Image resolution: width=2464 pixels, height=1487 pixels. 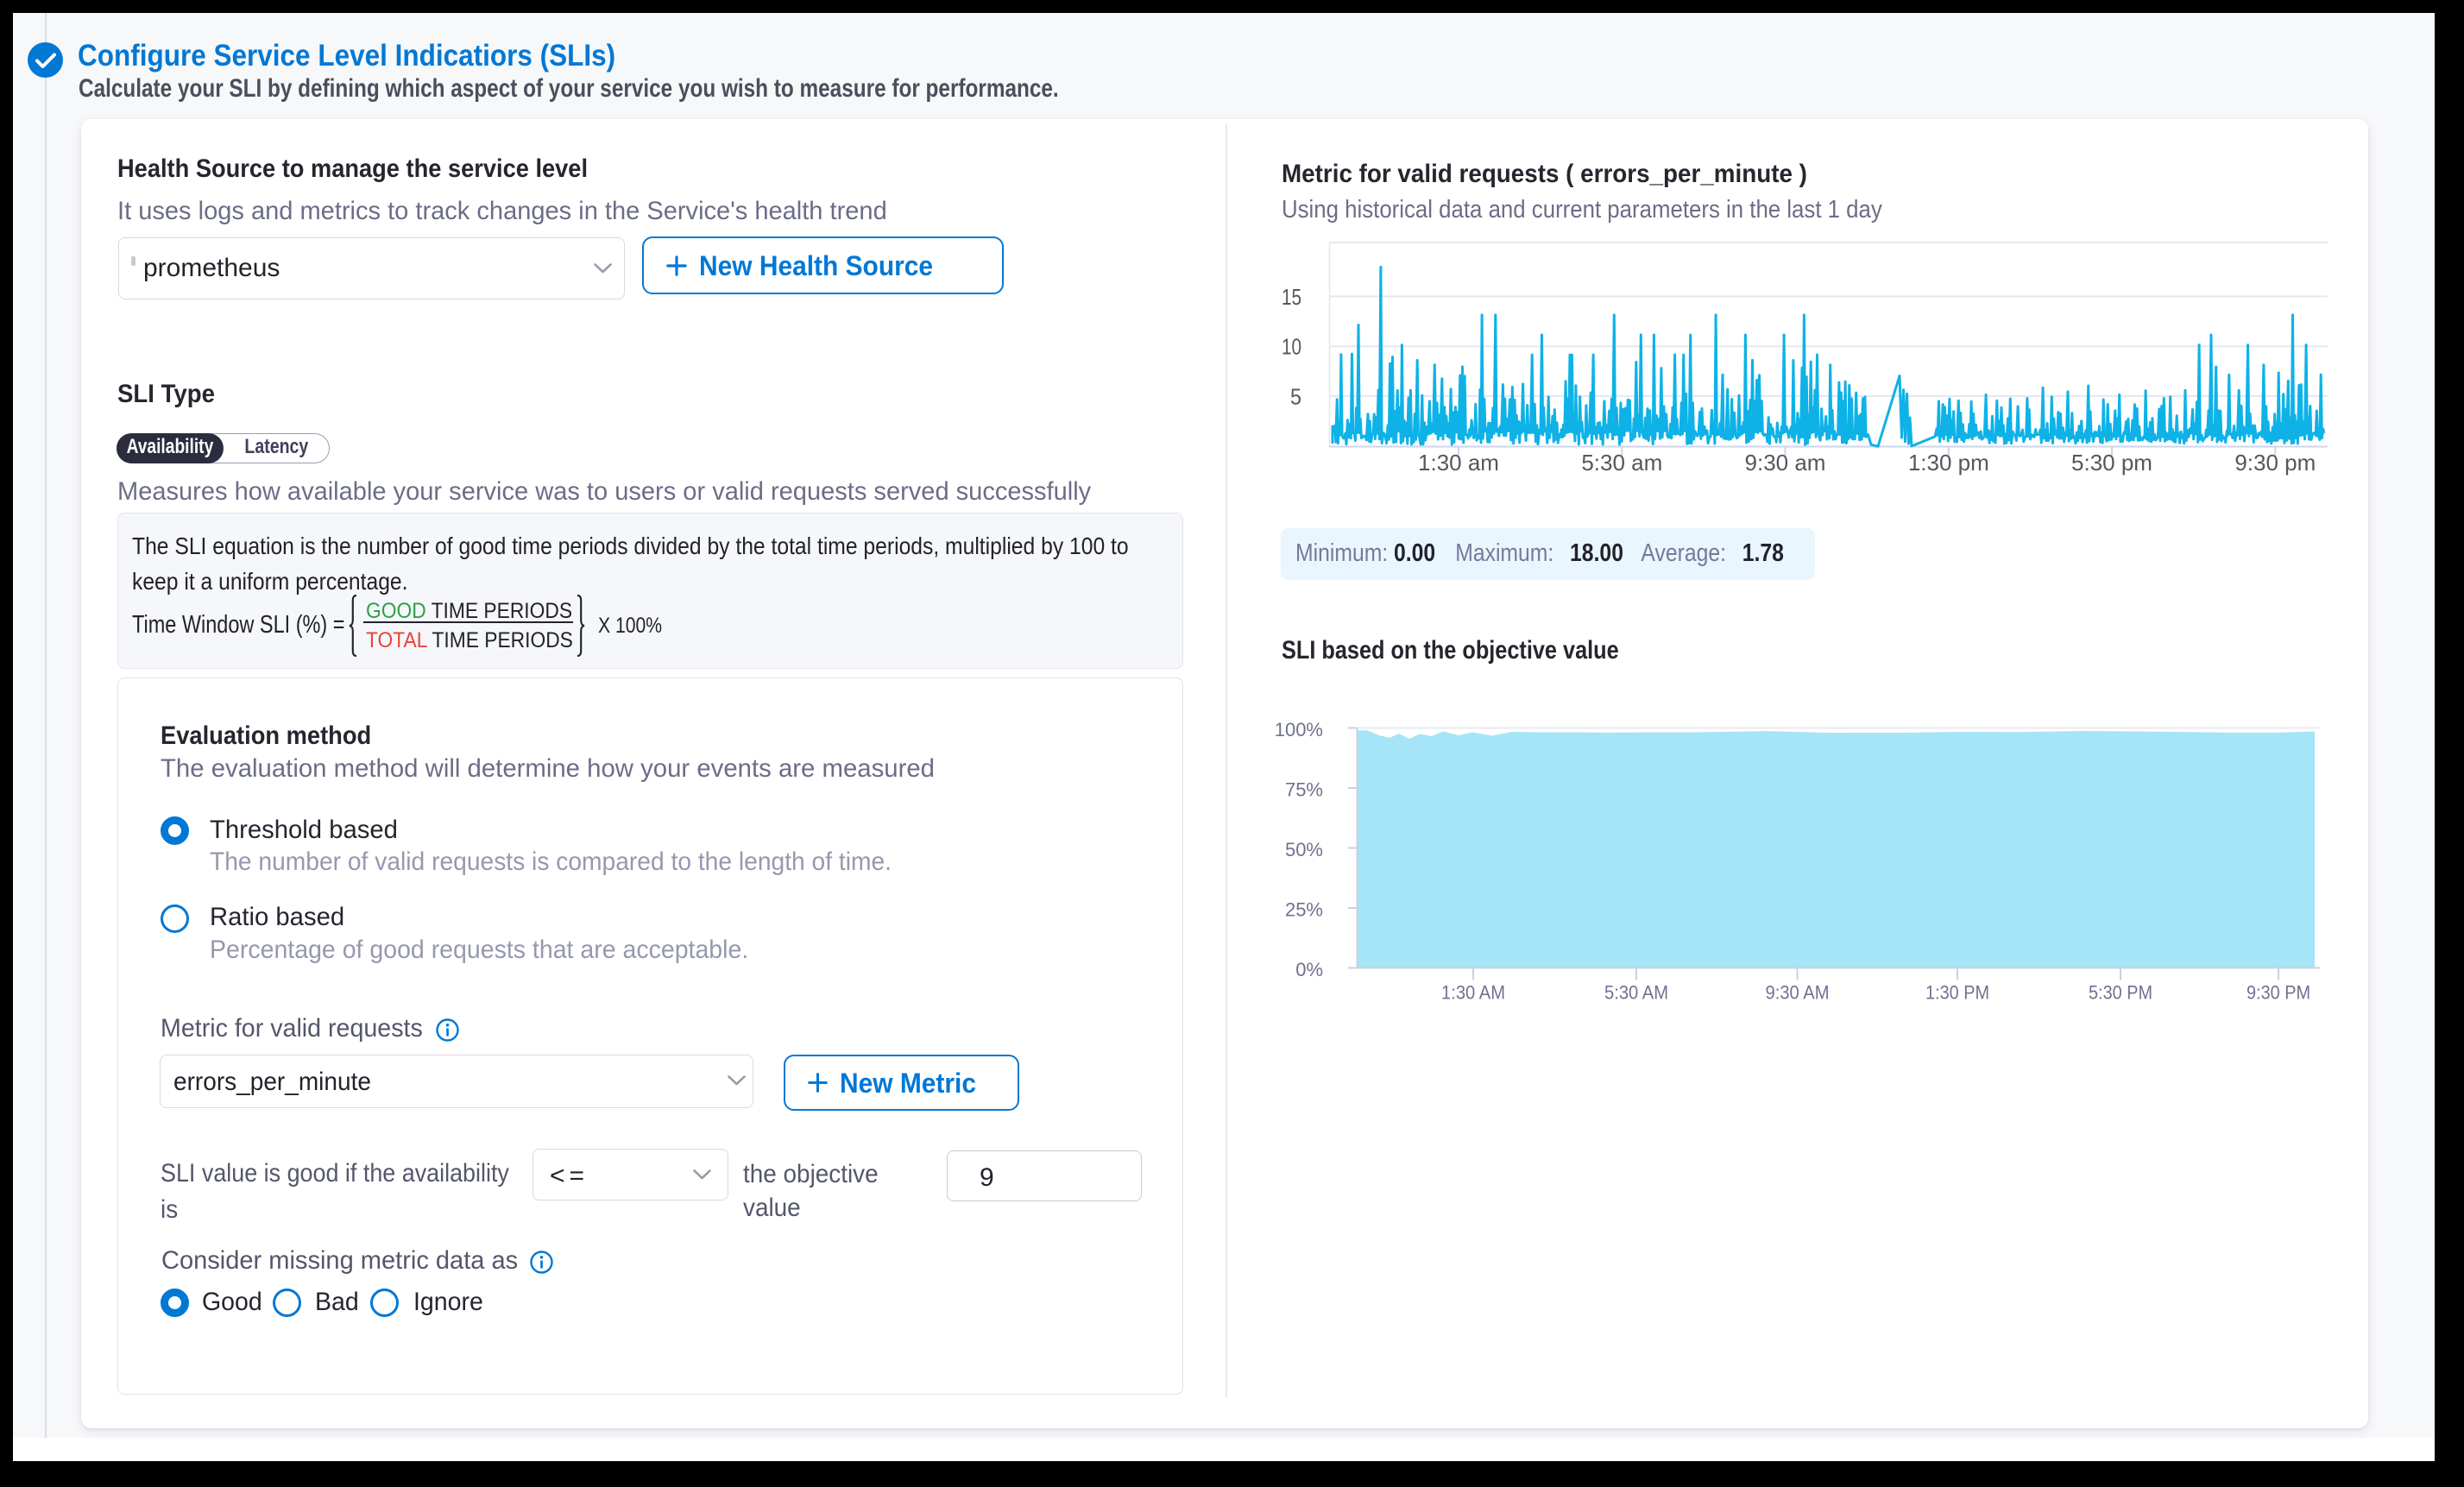 I want to click on svg-text: 9:30 am, so click(x=1785, y=463).